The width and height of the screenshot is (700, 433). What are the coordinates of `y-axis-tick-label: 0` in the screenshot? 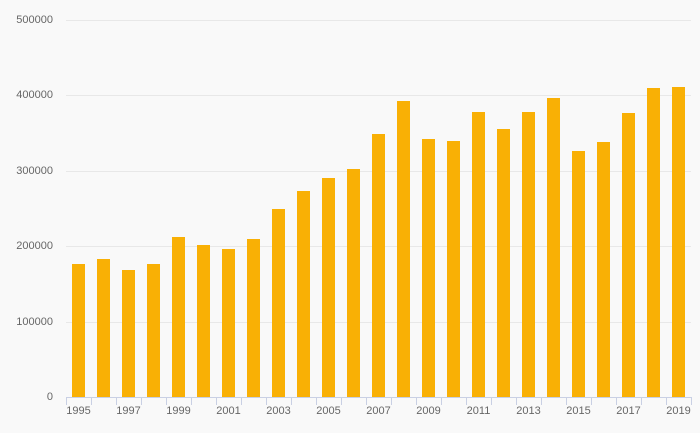 It's located at (49, 397).